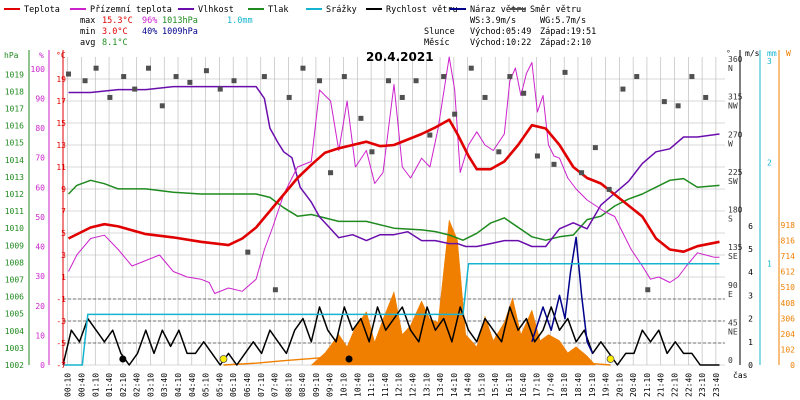 This screenshot has height=400, width=800. I want to click on legend-label-gust: Náraz větru, so click(498, 10).